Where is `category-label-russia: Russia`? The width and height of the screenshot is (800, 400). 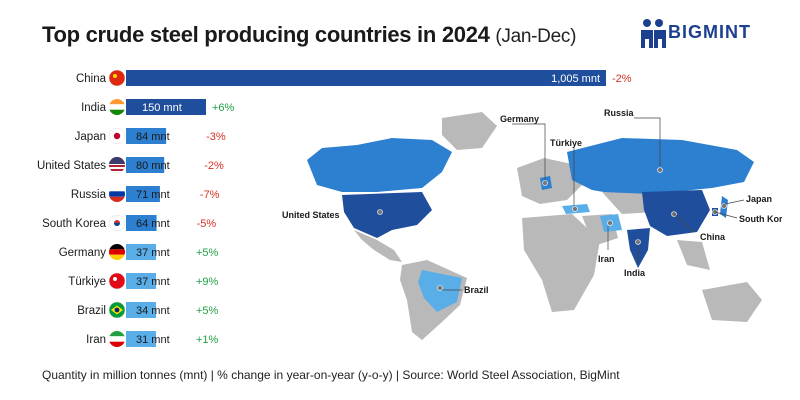 category-label-russia: Russia is located at coordinates (89, 195).